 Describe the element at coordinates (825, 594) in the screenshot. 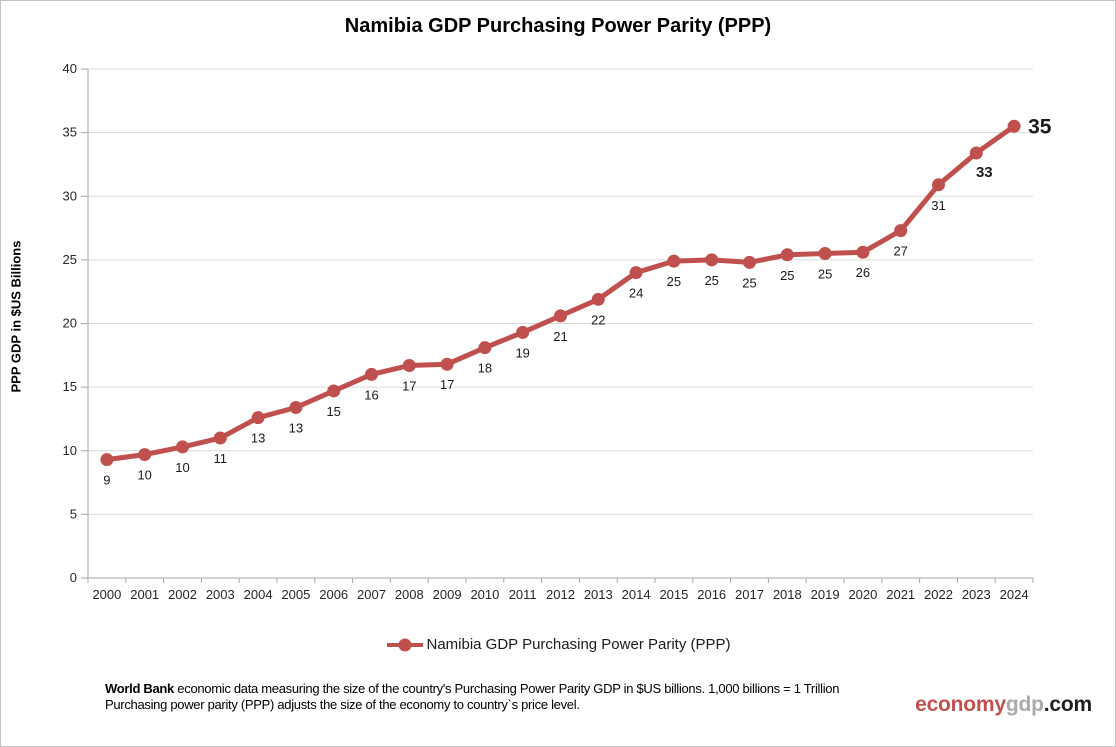

I see `x-tick-label: 2019` at that location.